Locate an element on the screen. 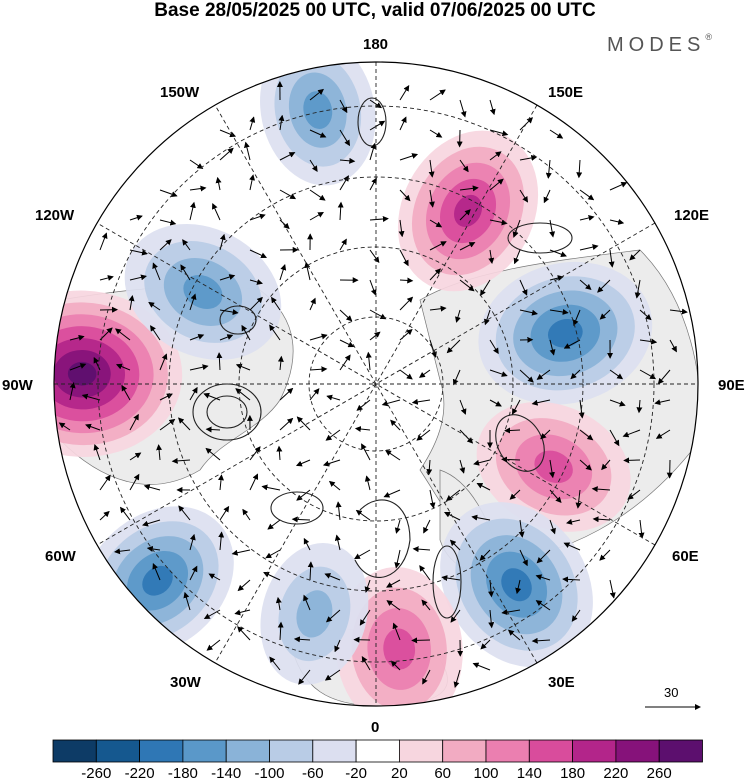 This screenshot has width=750, height=783. colorbar-label: 180 is located at coordinates (573, 773).